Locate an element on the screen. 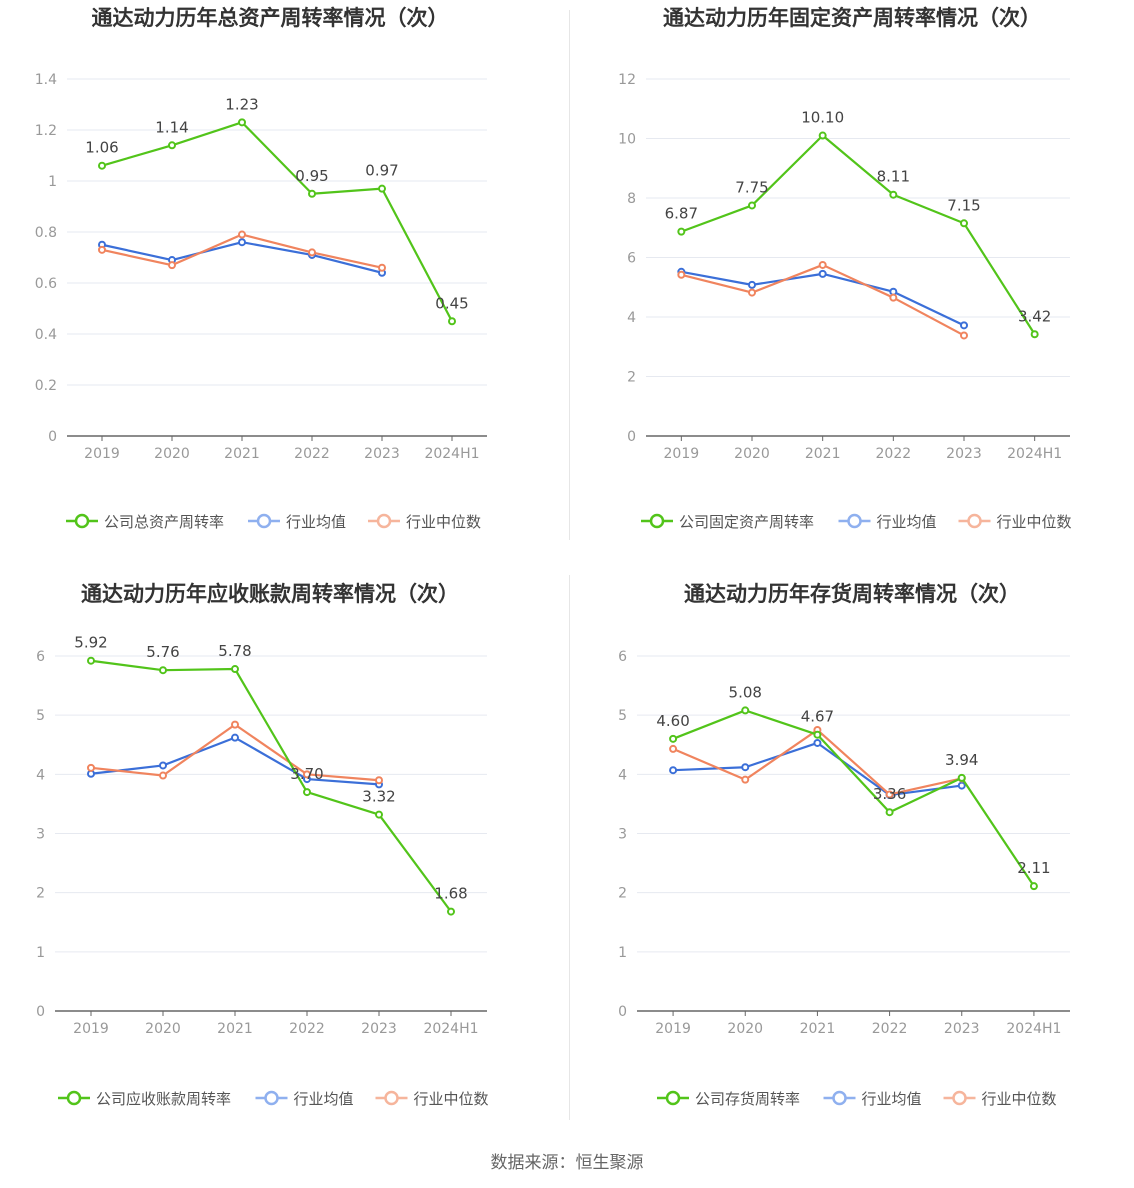 The width and height of the screenshot is (1134, 1188). data-label: 3.70 is located at coordinates (306, 774).